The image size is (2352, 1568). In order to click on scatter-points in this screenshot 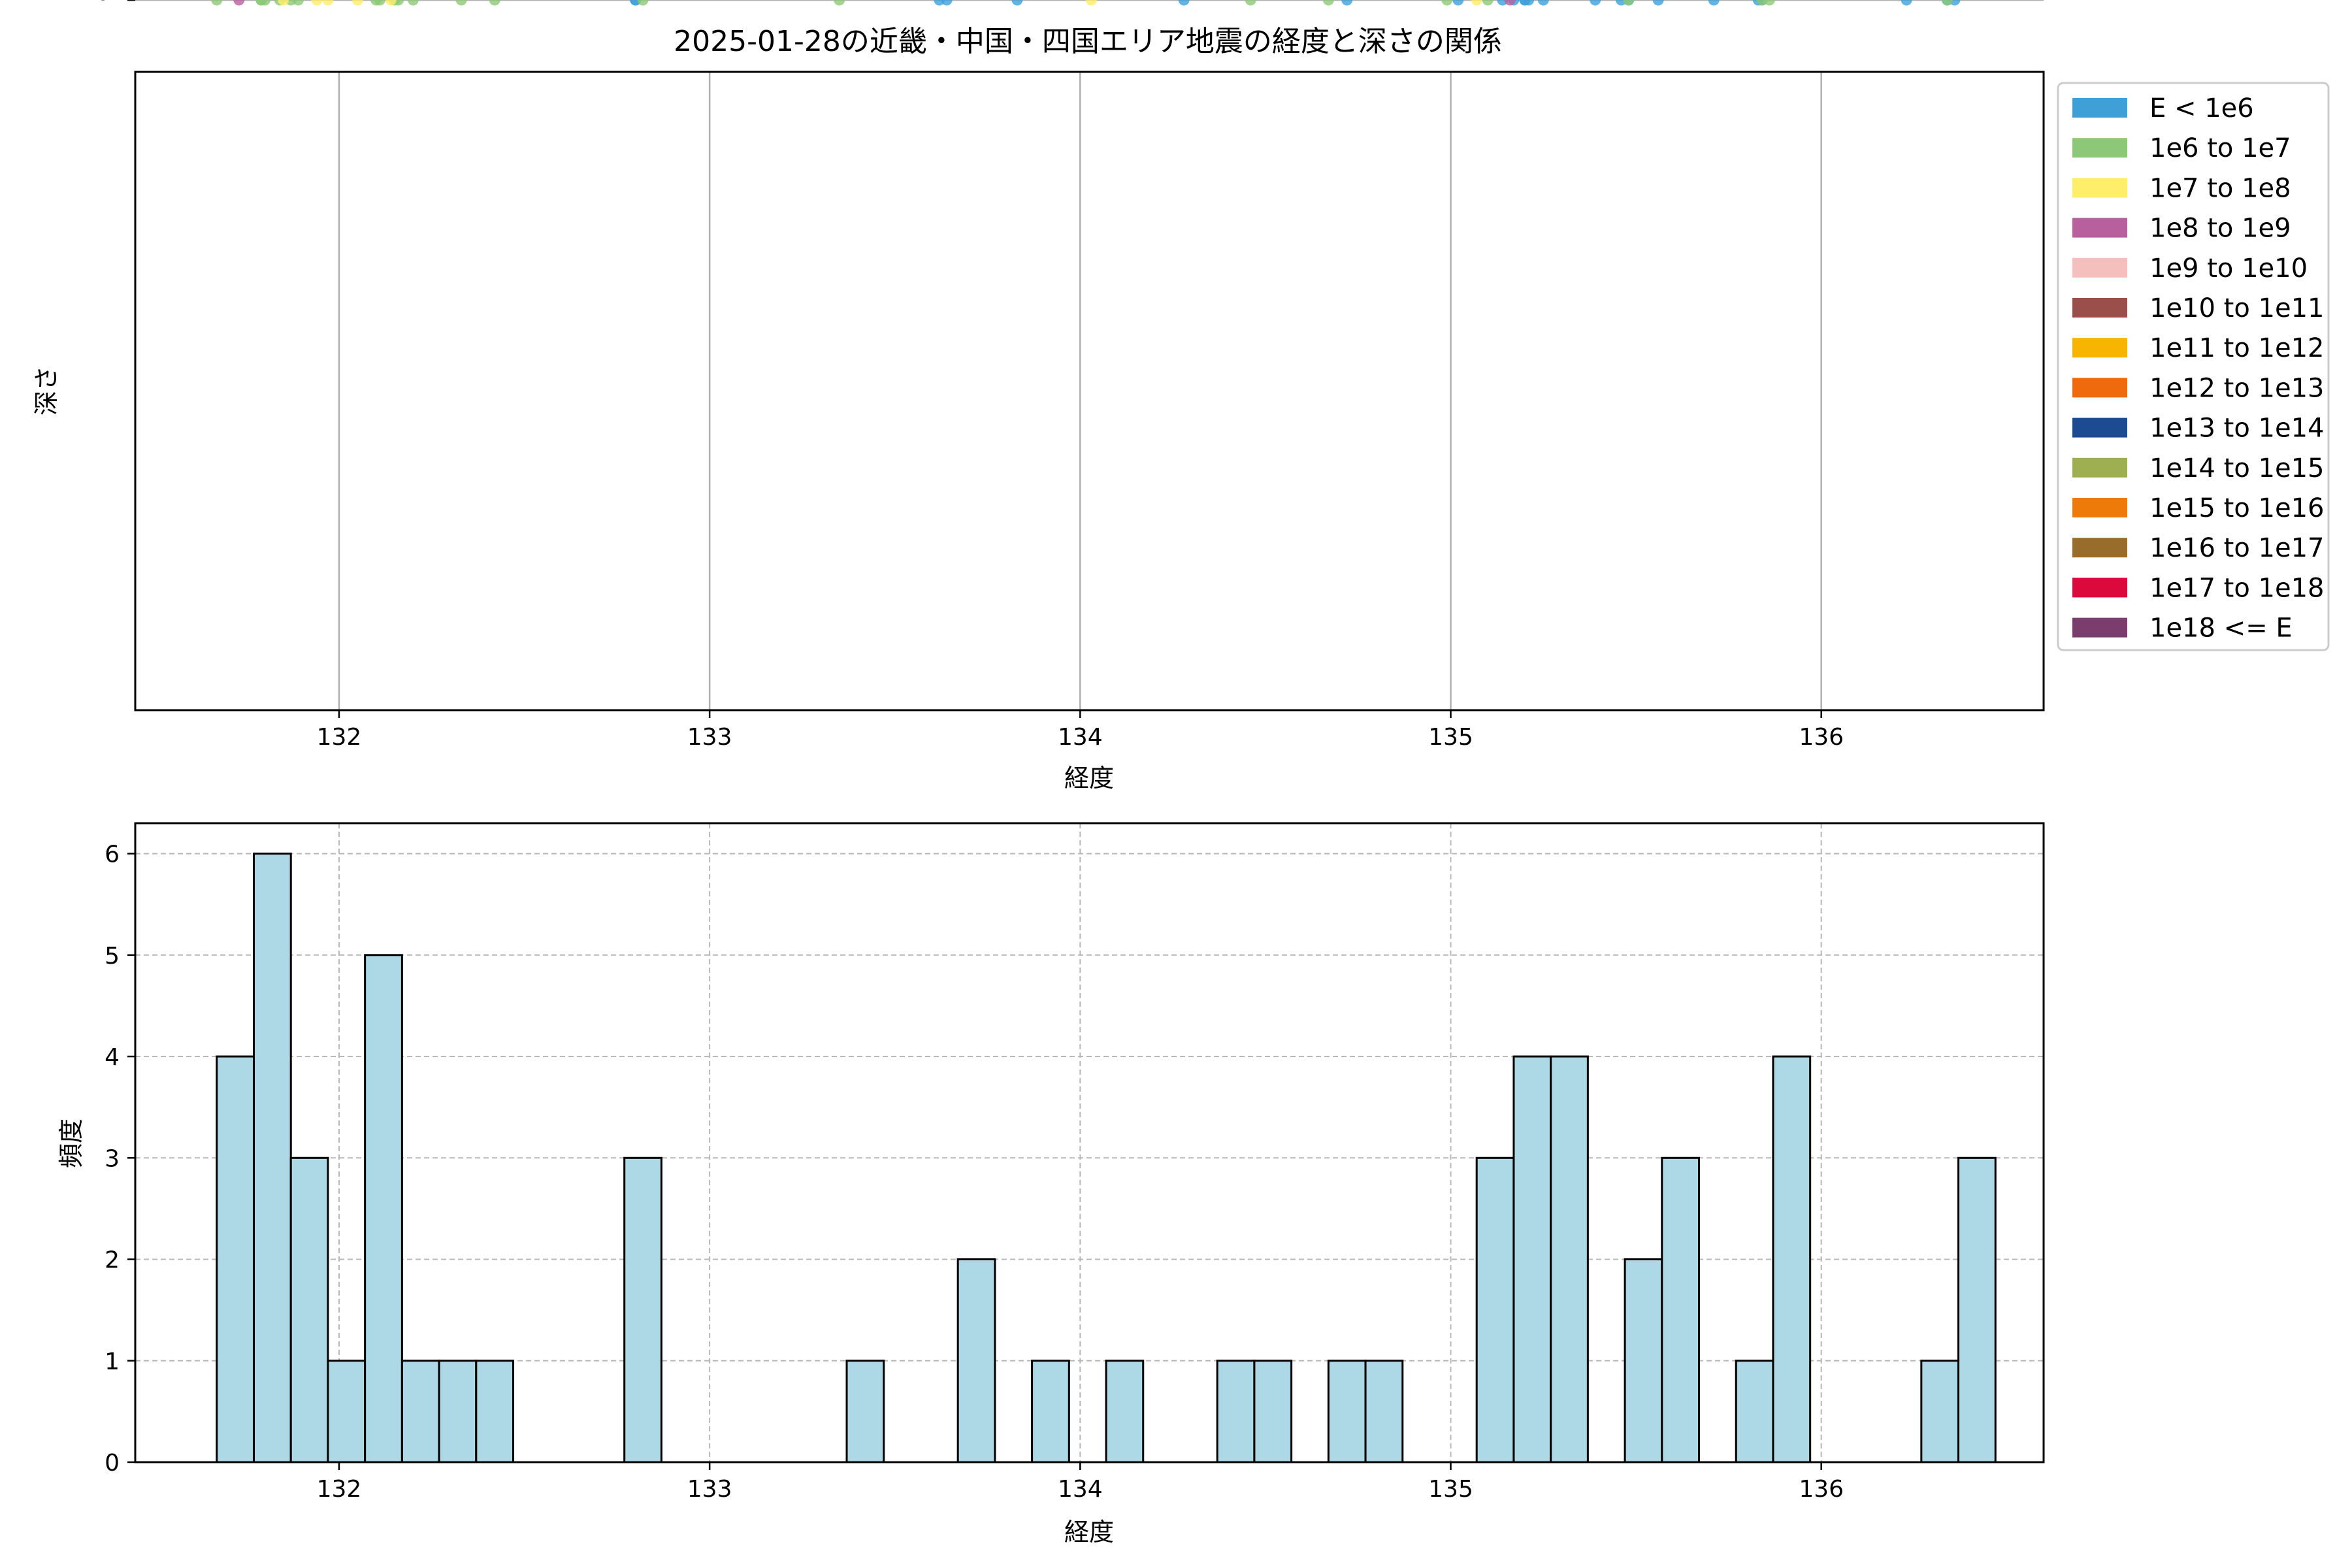, I will do `click(1086, 3)`.